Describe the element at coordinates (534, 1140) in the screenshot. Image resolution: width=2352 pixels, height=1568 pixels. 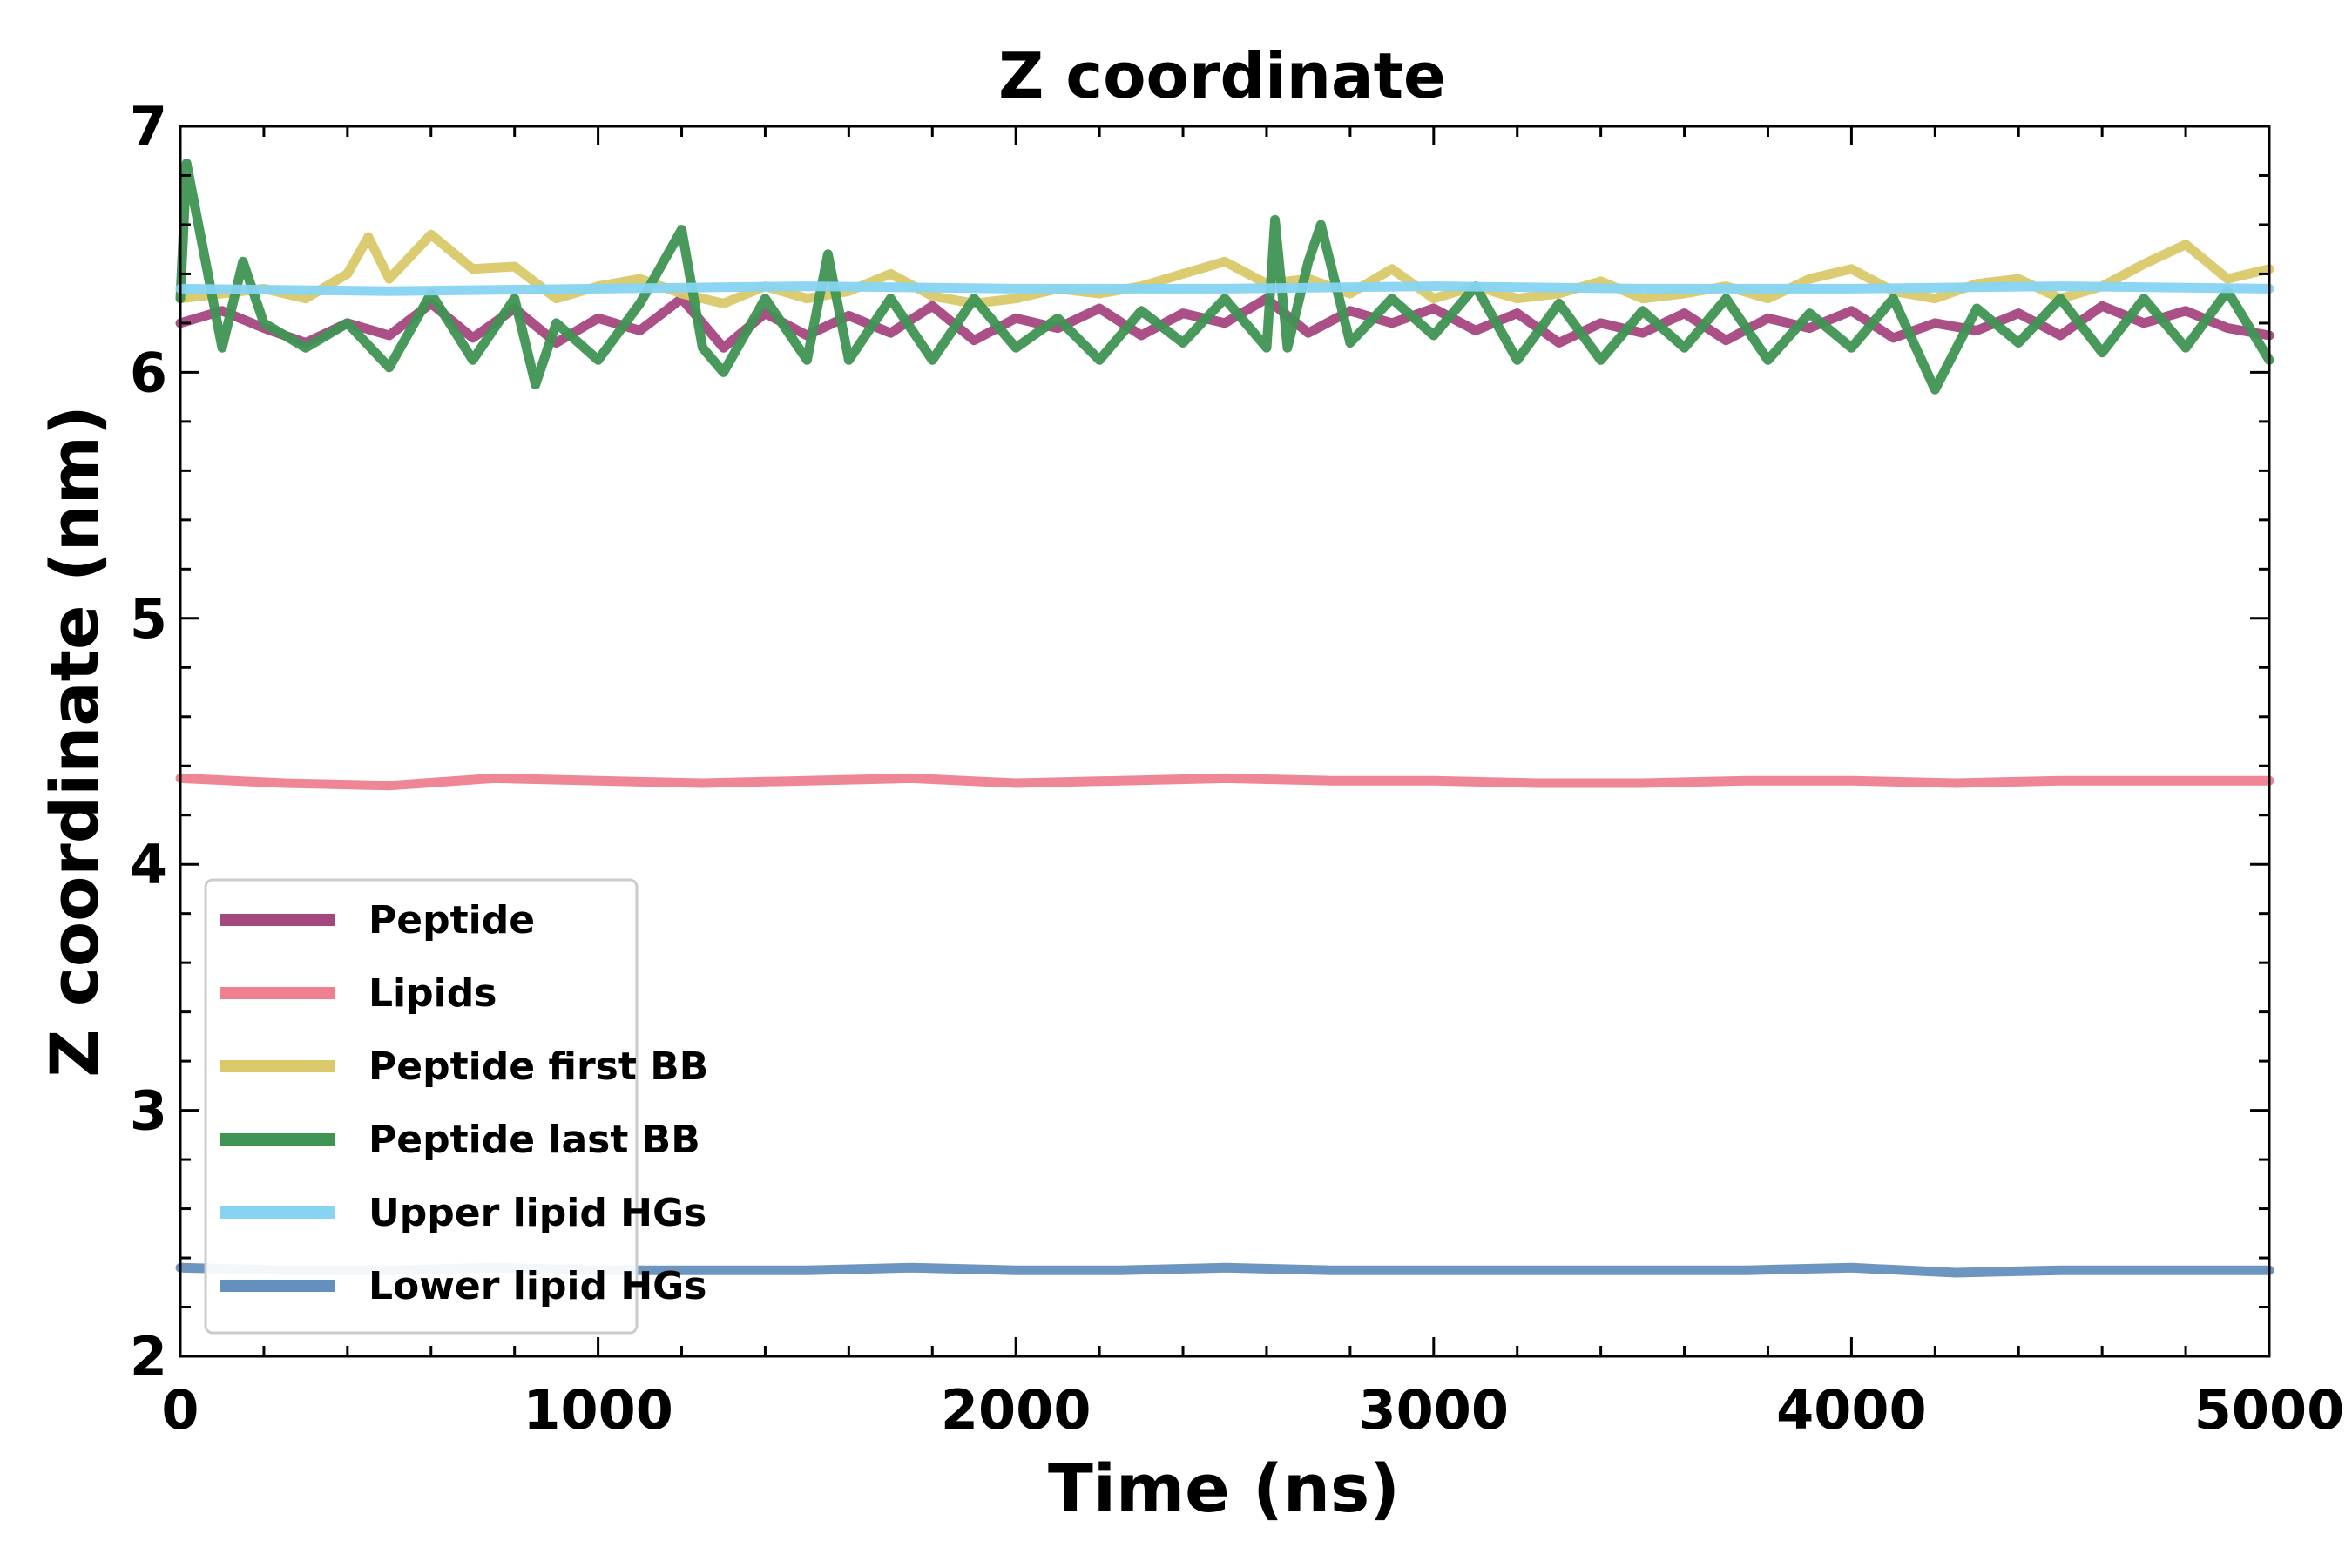
I see `legend-label-3: Peptide last BB` at that location.